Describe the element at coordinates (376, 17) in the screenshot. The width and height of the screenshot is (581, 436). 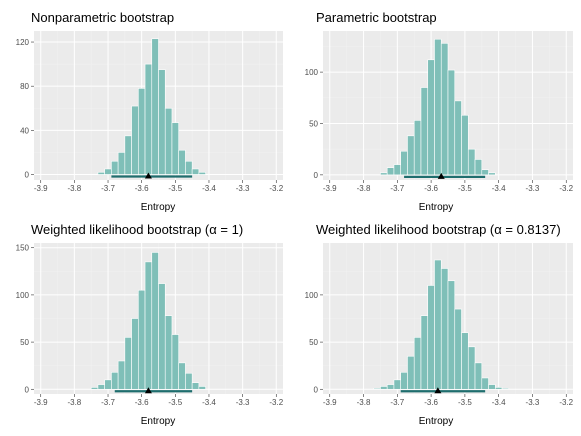
I see `panel-title: Parametric bootstrap` at that location.